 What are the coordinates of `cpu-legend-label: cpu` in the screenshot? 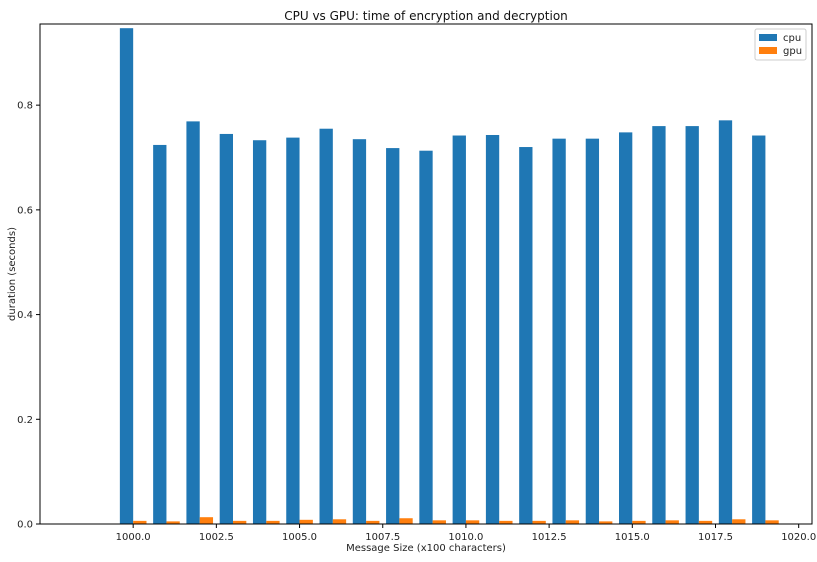 It's located at (792, 38).